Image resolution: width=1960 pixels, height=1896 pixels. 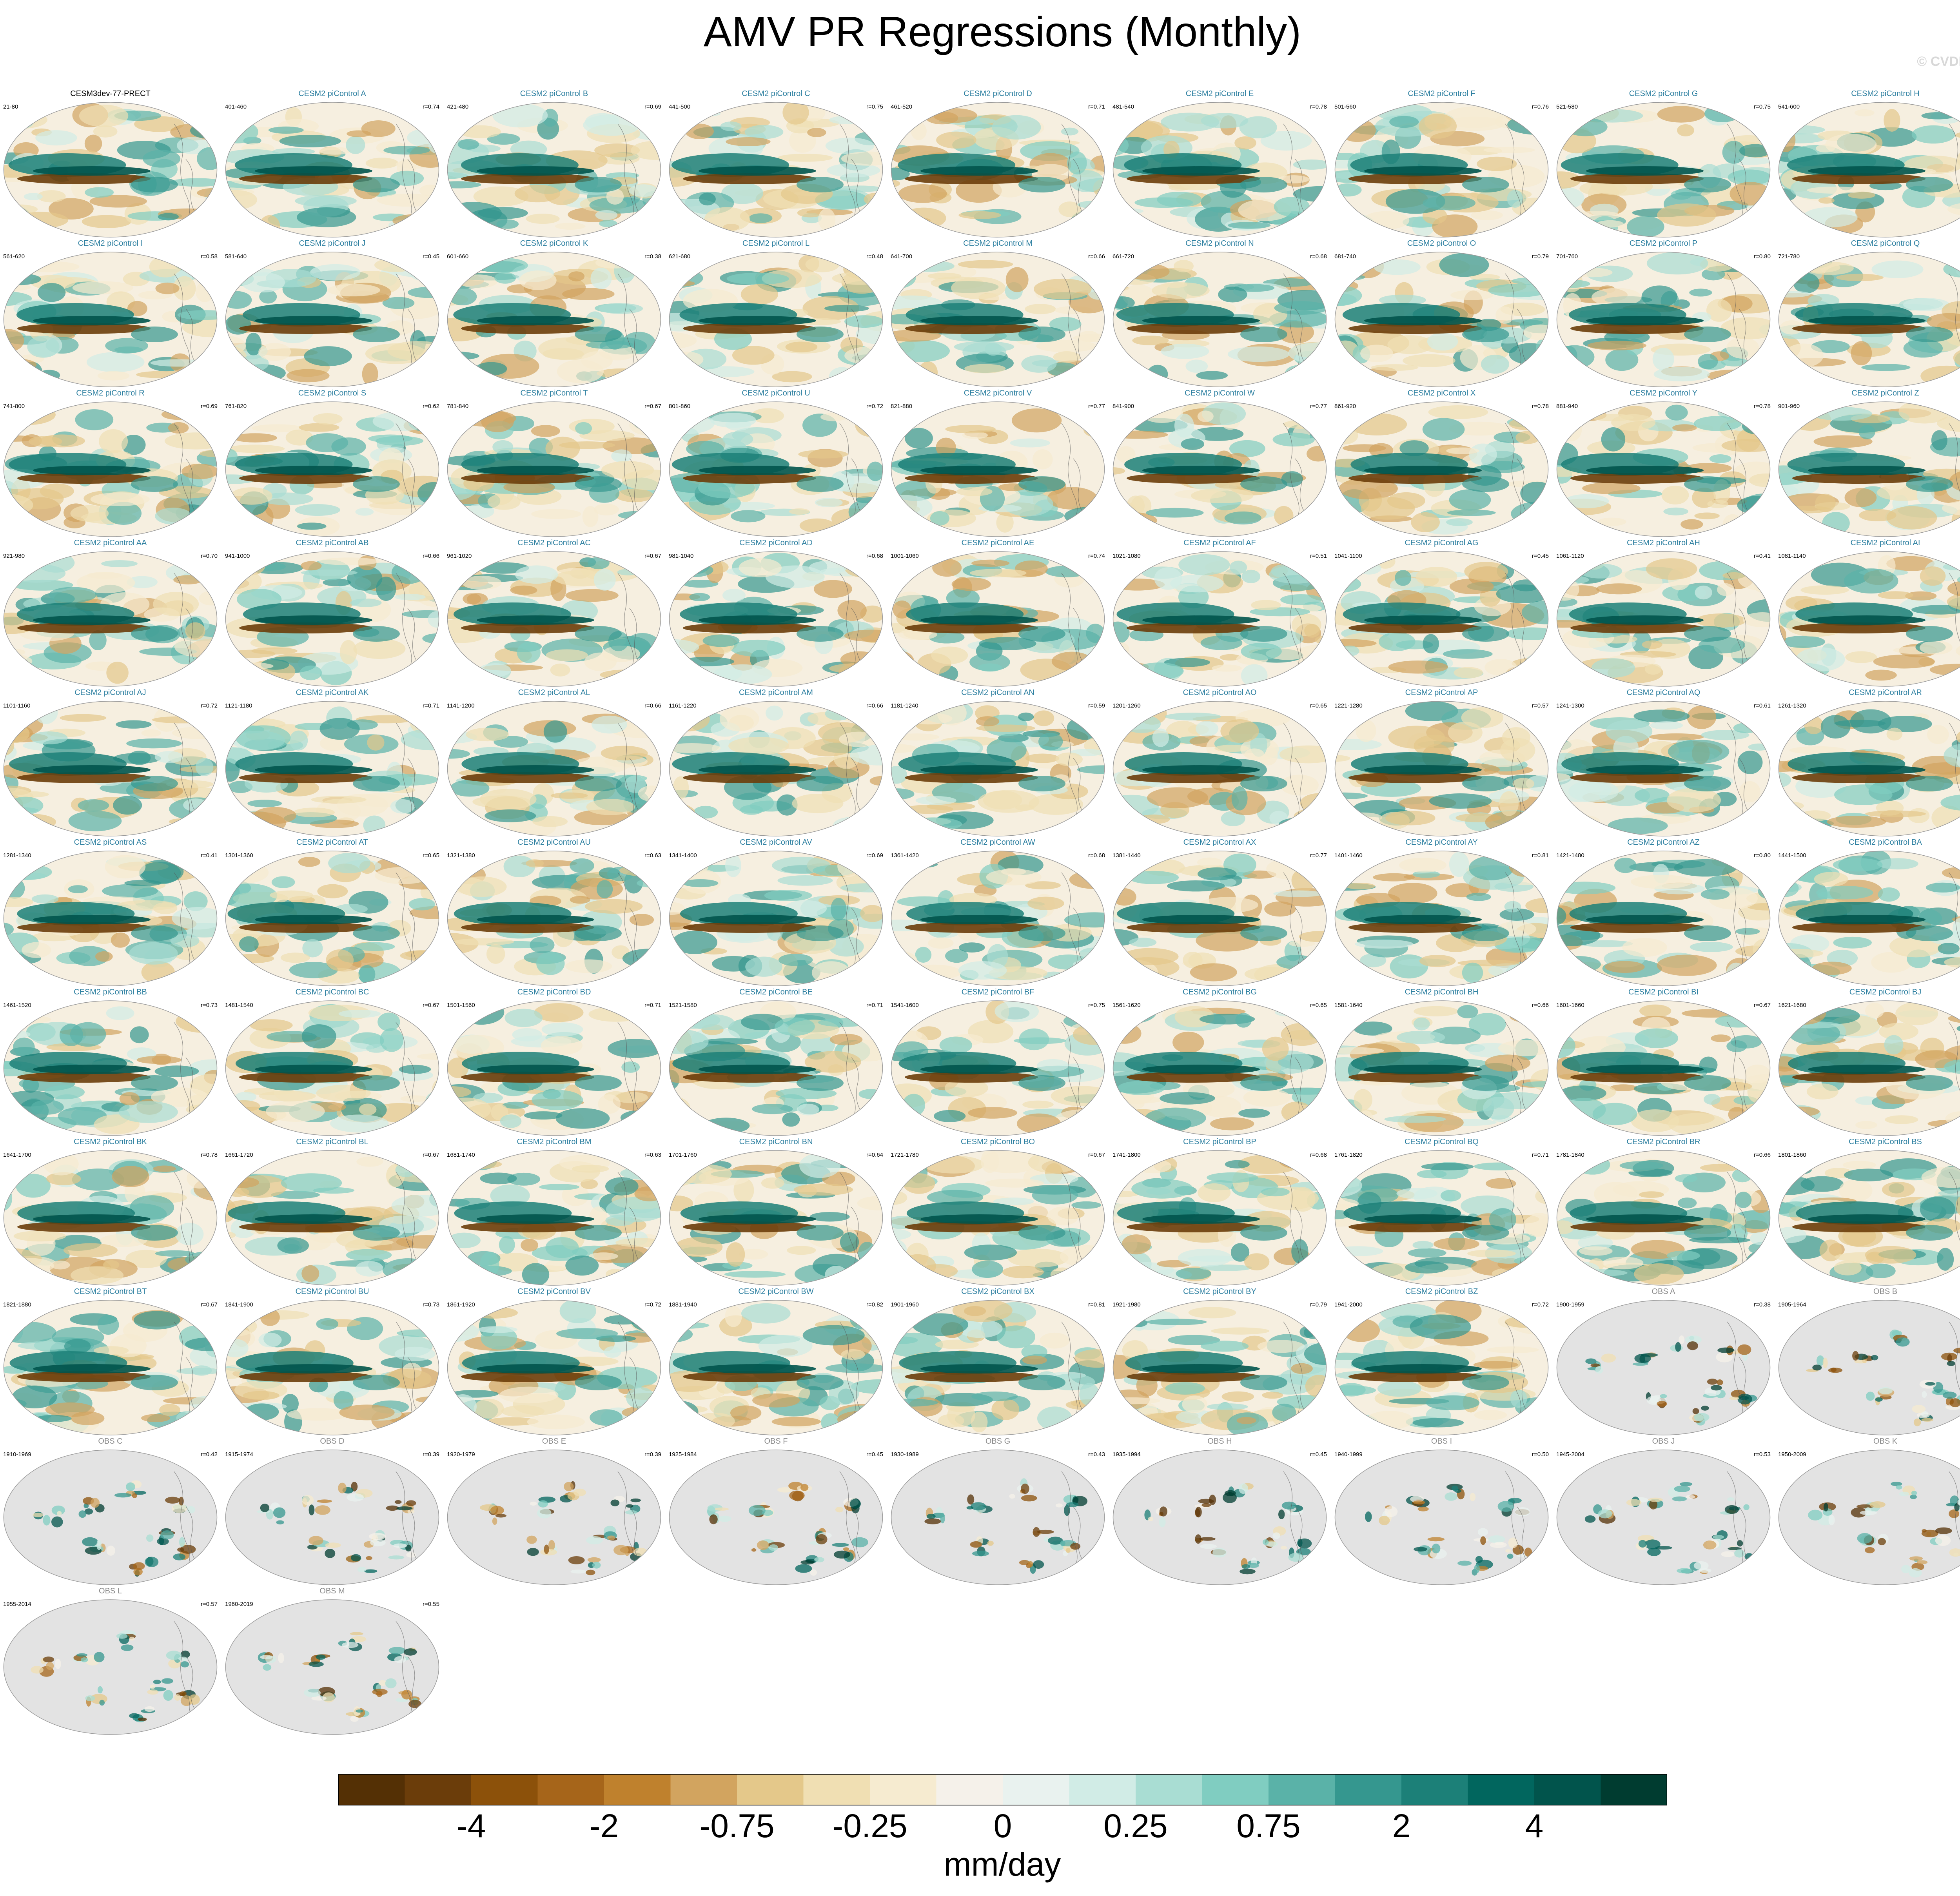 I want to click on panel-years: 401-460, so click(x=236, y=106).